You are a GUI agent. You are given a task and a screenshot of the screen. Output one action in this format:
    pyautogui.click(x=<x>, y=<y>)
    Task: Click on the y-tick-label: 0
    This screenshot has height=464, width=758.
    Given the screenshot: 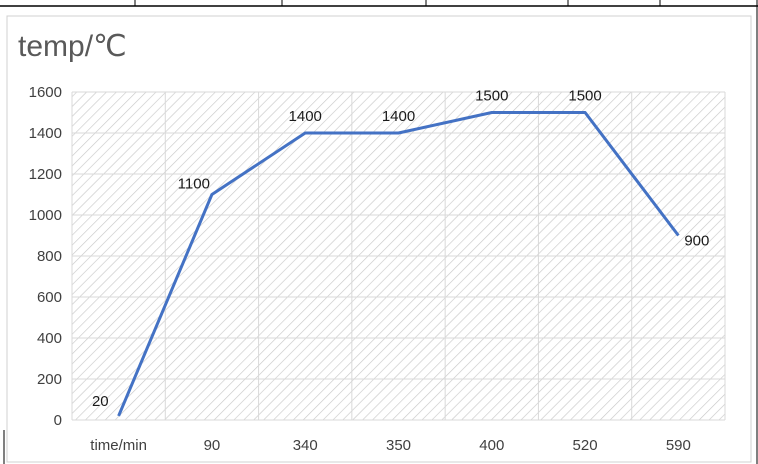 What is the action you would take?
    pyautogui.click(x=58, y=420)
    